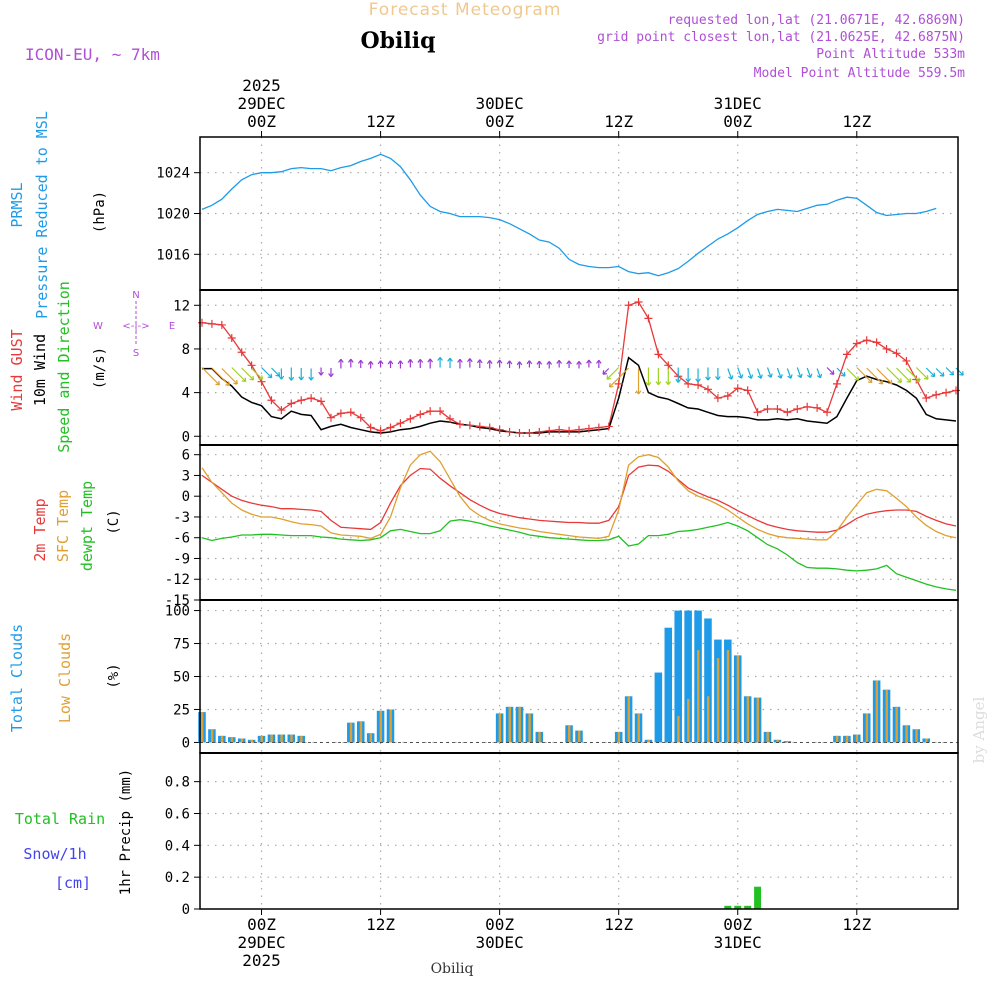 The image size is (1000, 1000). What do you see at coordinates (186, 437) in the screenshot?
I see `wind-ytick-label: 0` at bounding box center [186, 437].